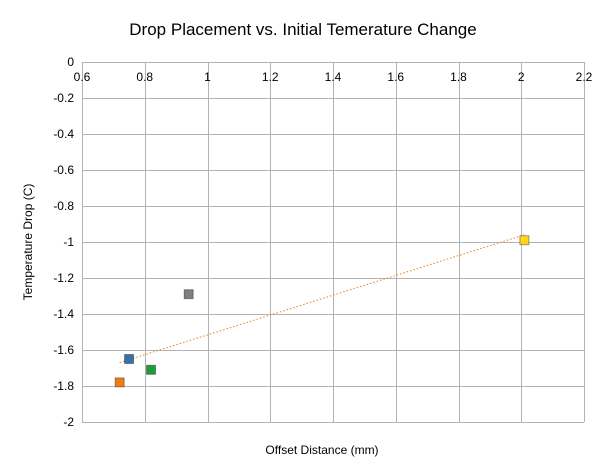  I want to click on x-axis-label: Offset Distance (mm), so click(321, 450).